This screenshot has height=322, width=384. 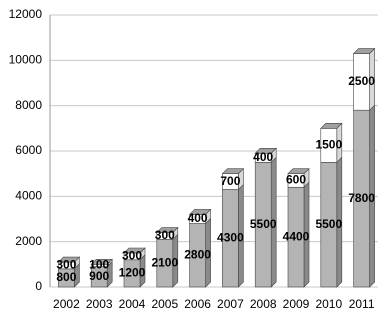 I want to click on y-tick-label: 10000, so click(x=26, y=60).